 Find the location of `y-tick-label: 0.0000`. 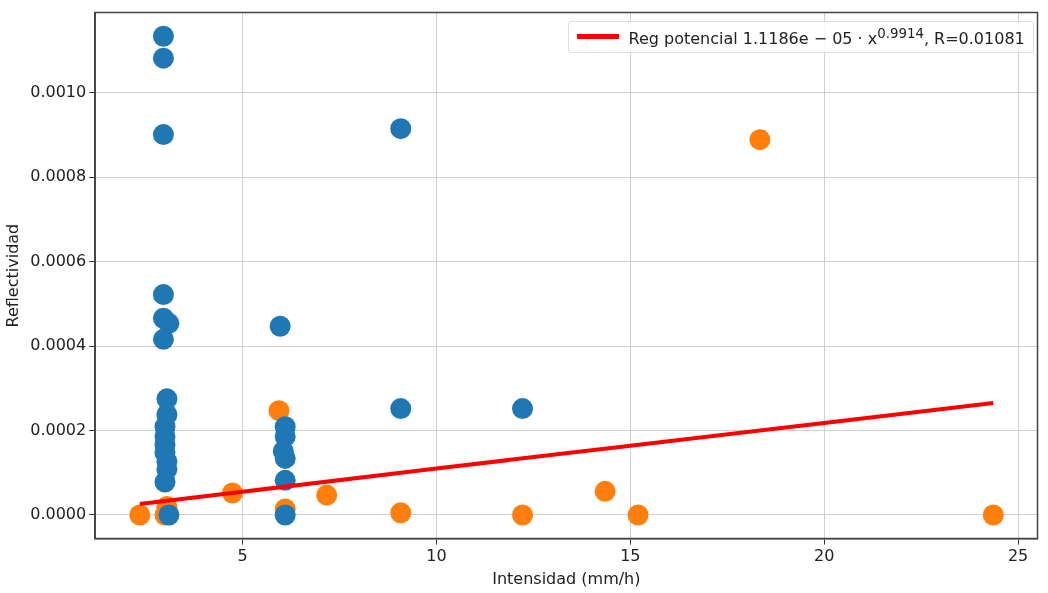

y-tick-label: 0.0000 is located at coordinates (58, 514).